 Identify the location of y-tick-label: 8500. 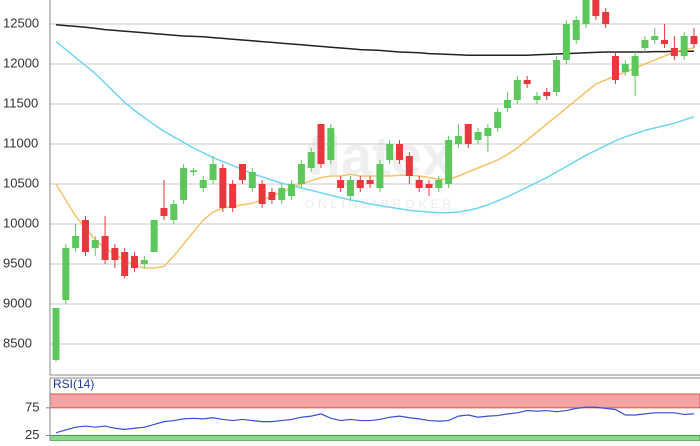
(17, 342).